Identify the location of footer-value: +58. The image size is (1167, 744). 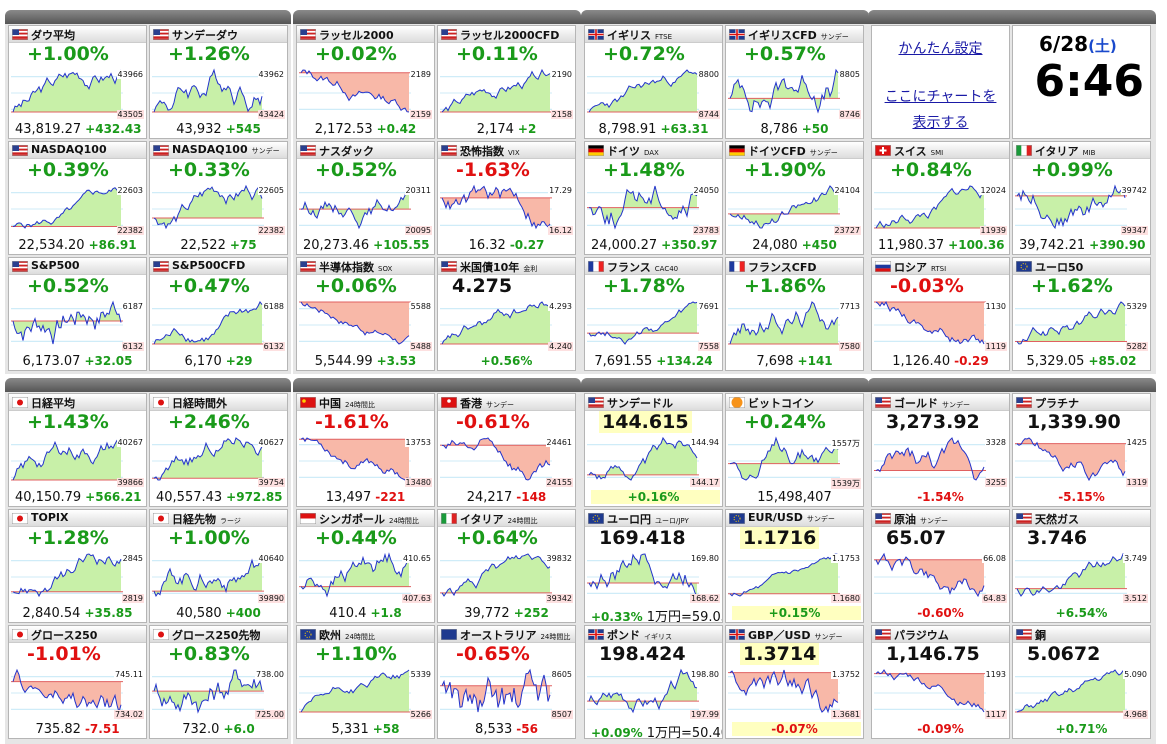
(386, 729).